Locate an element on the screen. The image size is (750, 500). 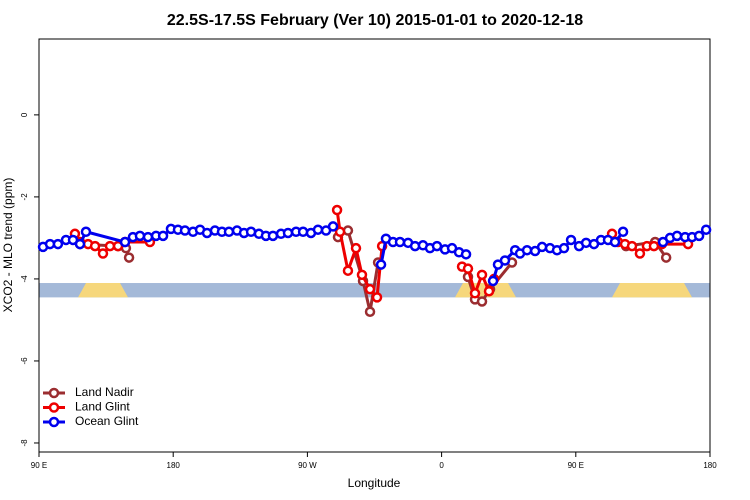
y-axis-label: XCO2 - MLO trend (ppm) is located at coordinates (8, 245).